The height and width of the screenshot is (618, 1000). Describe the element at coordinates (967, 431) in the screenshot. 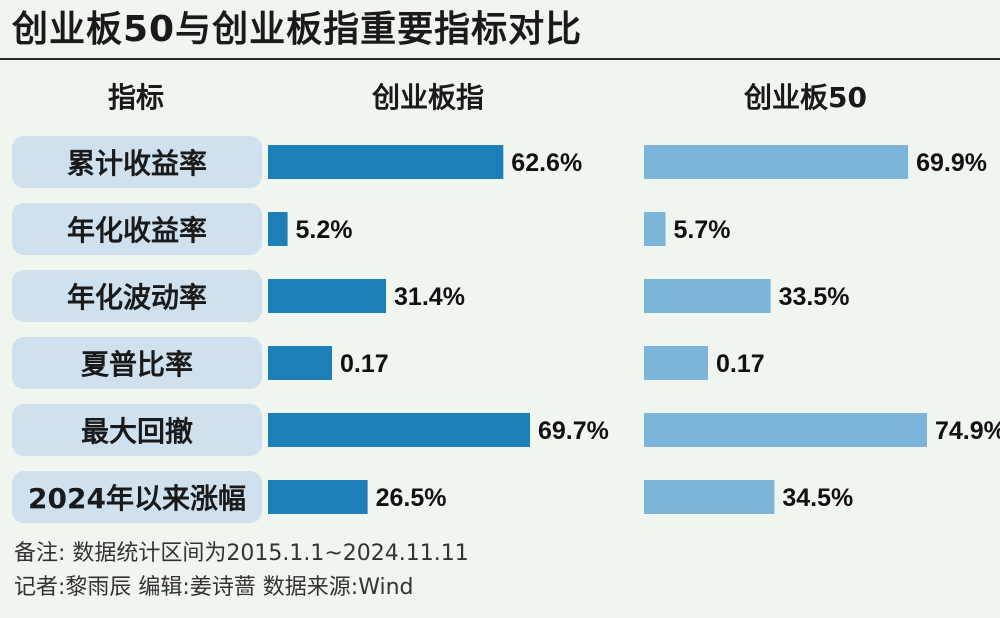

I see `col2-value-label: 74.9%` at that location.